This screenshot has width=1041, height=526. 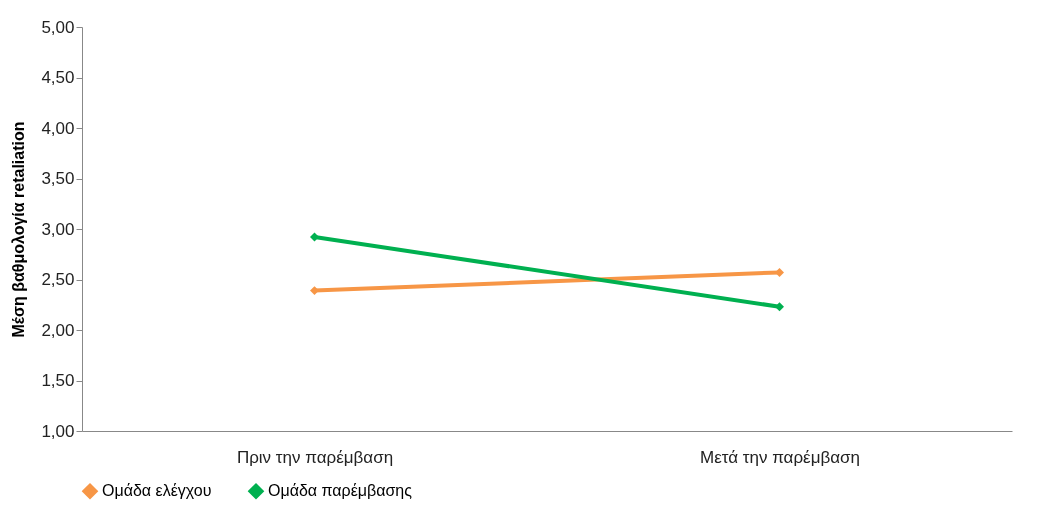 I want to click on y-tick-label: 3,50, so click(x=58, y=178).